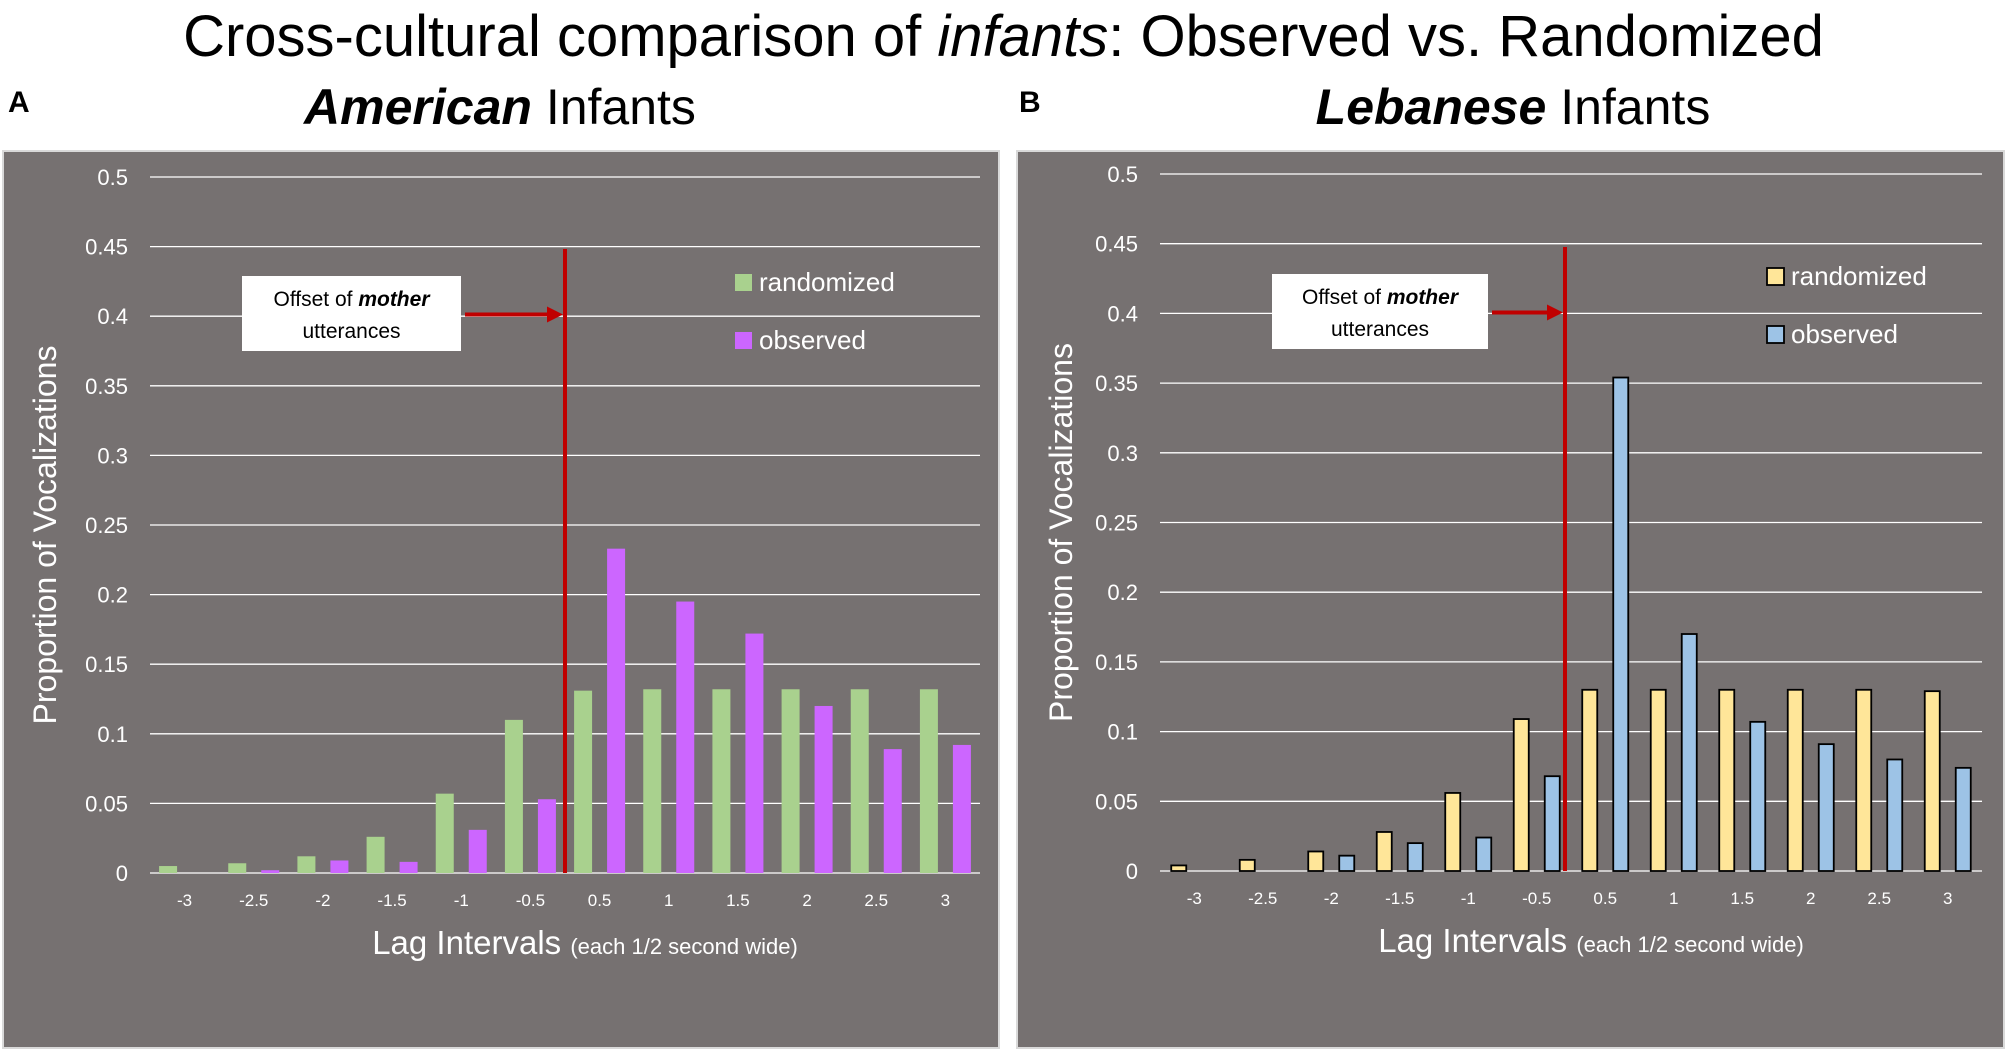  I want to click on bar-randomized--2, so click(1316, 861).